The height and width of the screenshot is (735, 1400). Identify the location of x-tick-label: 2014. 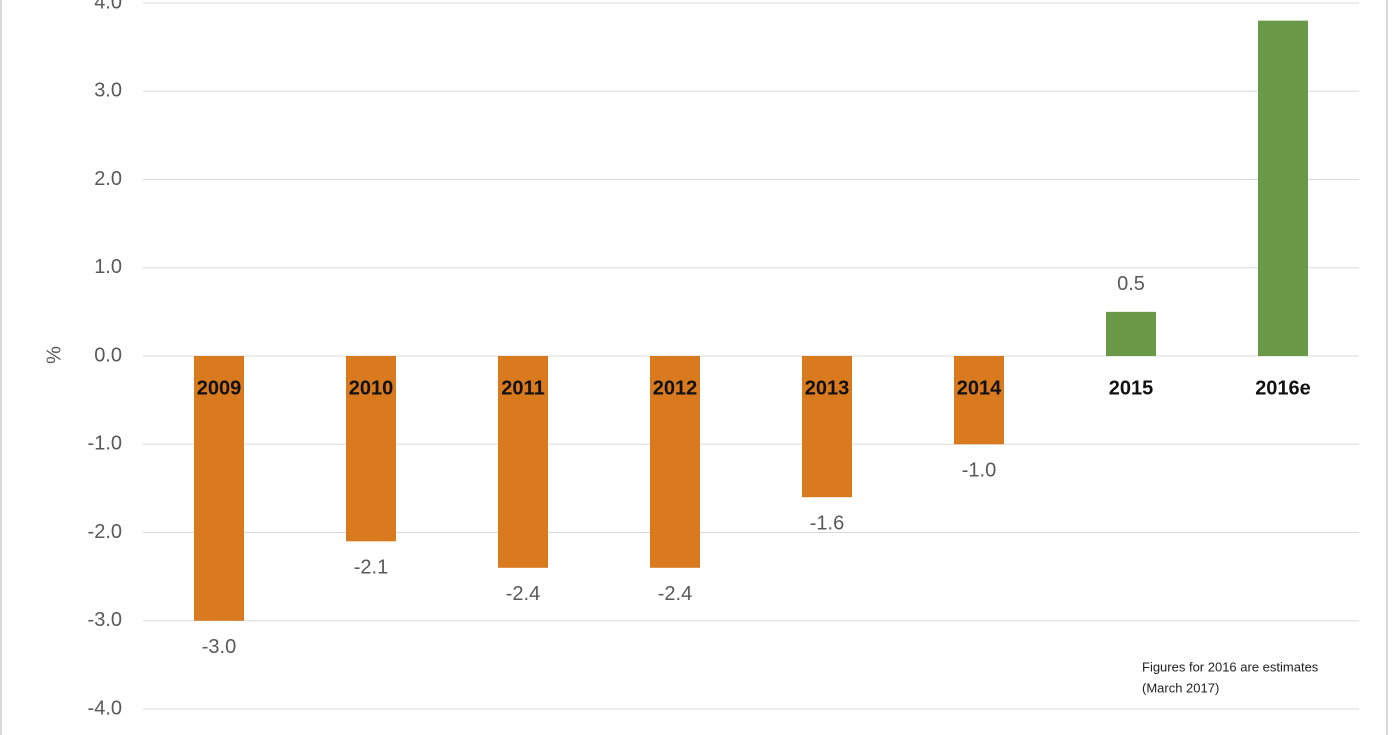
(979, 388).